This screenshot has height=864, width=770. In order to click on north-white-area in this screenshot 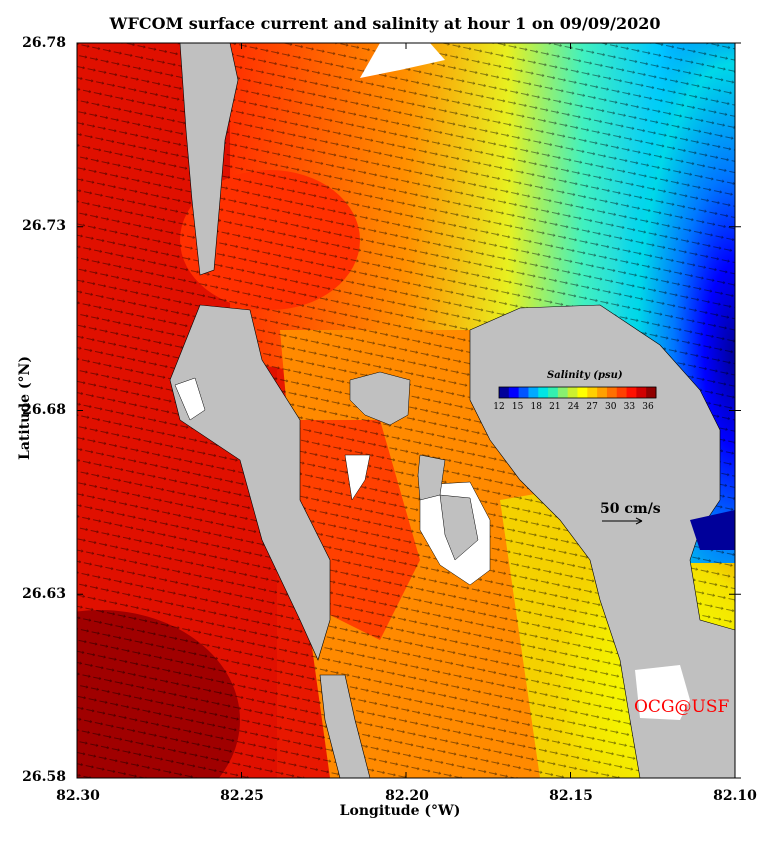, I will do `click(402, 60)`.